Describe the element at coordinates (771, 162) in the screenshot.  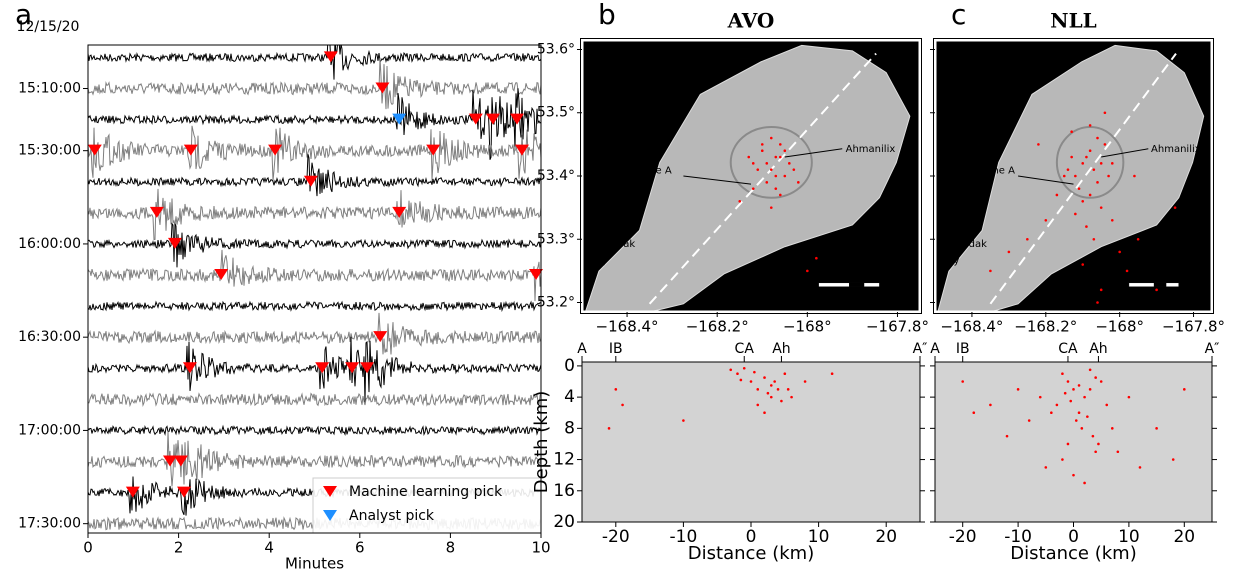
I see `caldera` at that location.